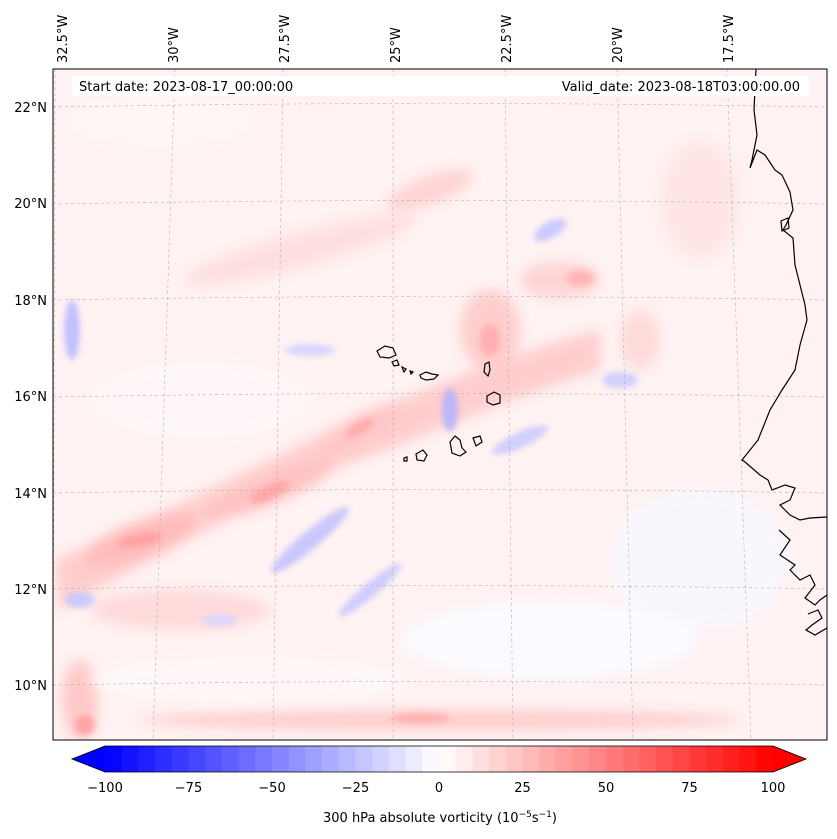 The width and height of the screenshot is (837, 839). I want to click on latitude-labels: 22°N 20°N 18°N 16°N 14°N 12°N 10°N, so click(30, 397).